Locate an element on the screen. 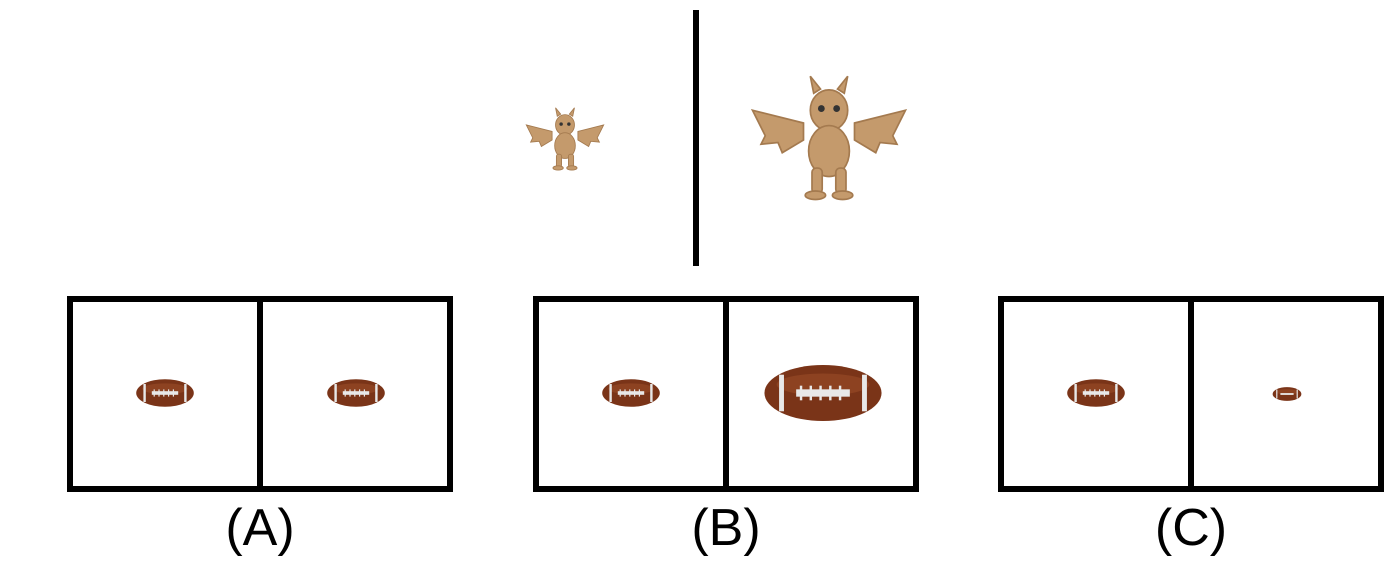 The image size is (1395, 574). option-c-panel is located at coordinates (1191, 394).